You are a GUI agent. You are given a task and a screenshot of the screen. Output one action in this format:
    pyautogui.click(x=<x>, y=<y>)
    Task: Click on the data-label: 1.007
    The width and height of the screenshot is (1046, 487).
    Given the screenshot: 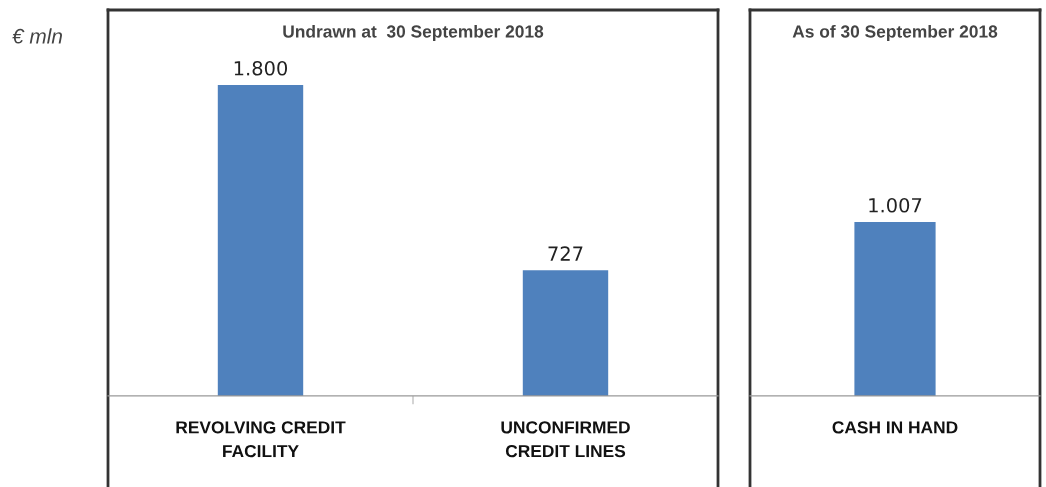 What is the action you would take?
    pyautogui.click(x=895, y=205)
    